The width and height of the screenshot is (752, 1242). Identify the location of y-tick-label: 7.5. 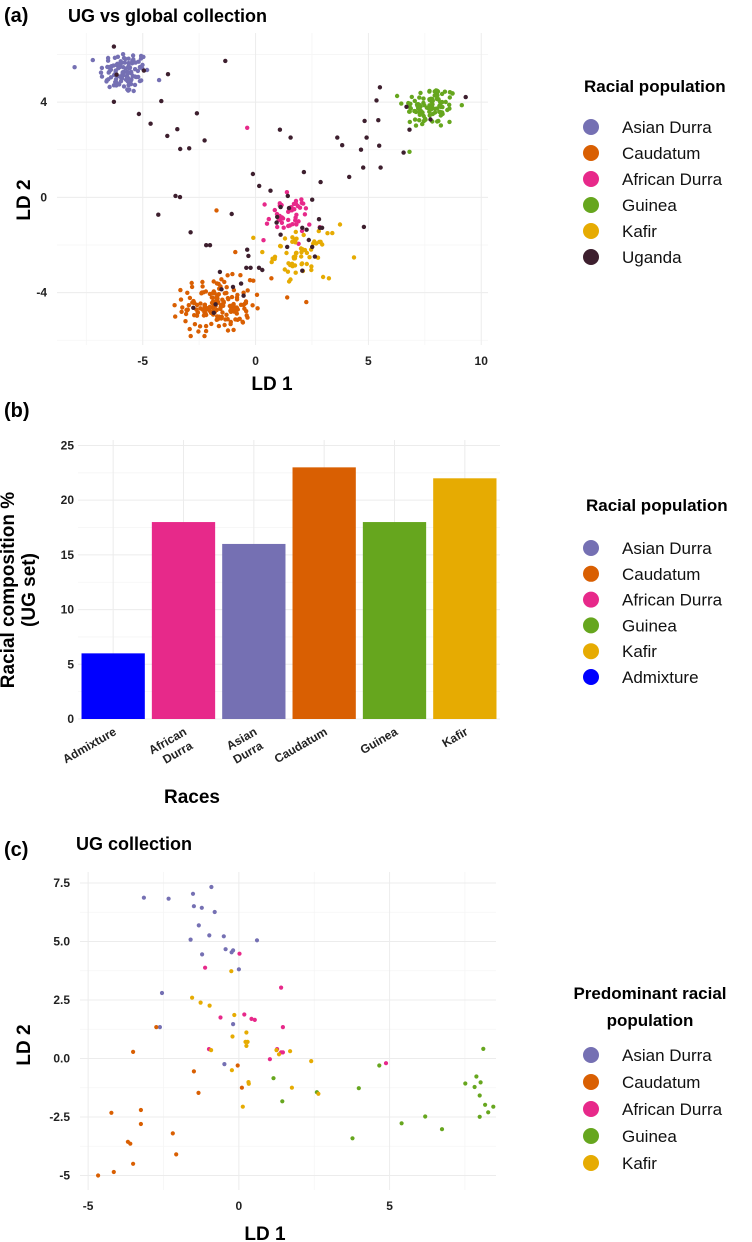
(61, 883).